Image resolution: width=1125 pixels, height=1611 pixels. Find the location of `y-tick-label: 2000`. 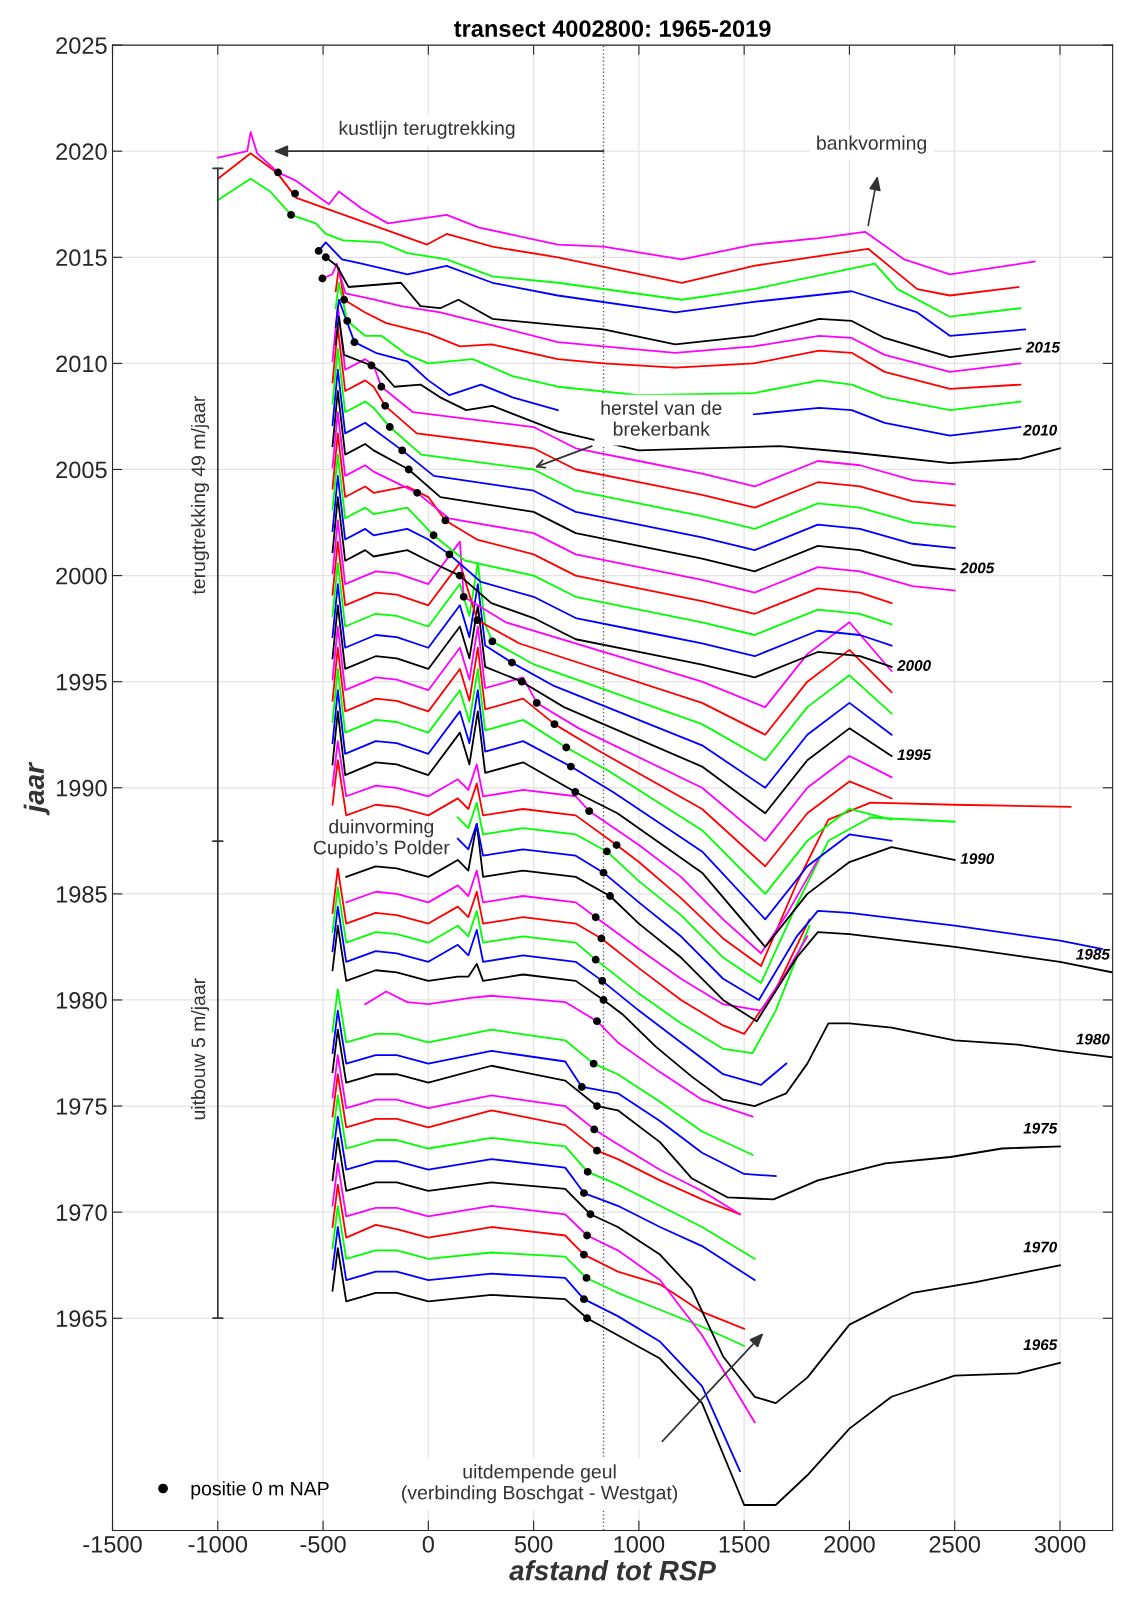

y-tick-label: 2000 is located at coordinates (81, 576).